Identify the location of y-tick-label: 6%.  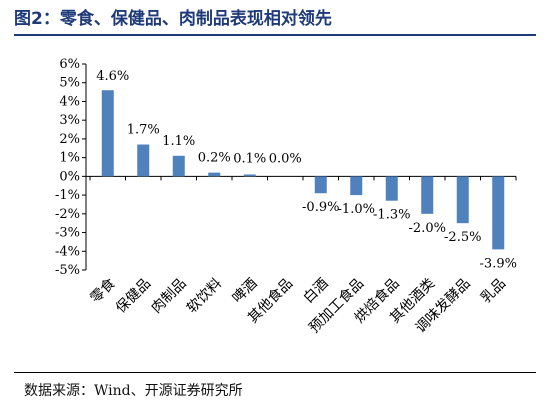
(69, 64).